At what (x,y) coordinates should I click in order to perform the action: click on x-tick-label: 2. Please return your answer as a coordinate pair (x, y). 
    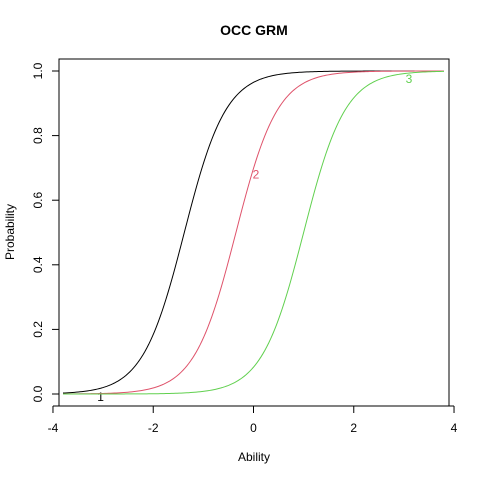
    Looking at the image, I should click on (353, 428).